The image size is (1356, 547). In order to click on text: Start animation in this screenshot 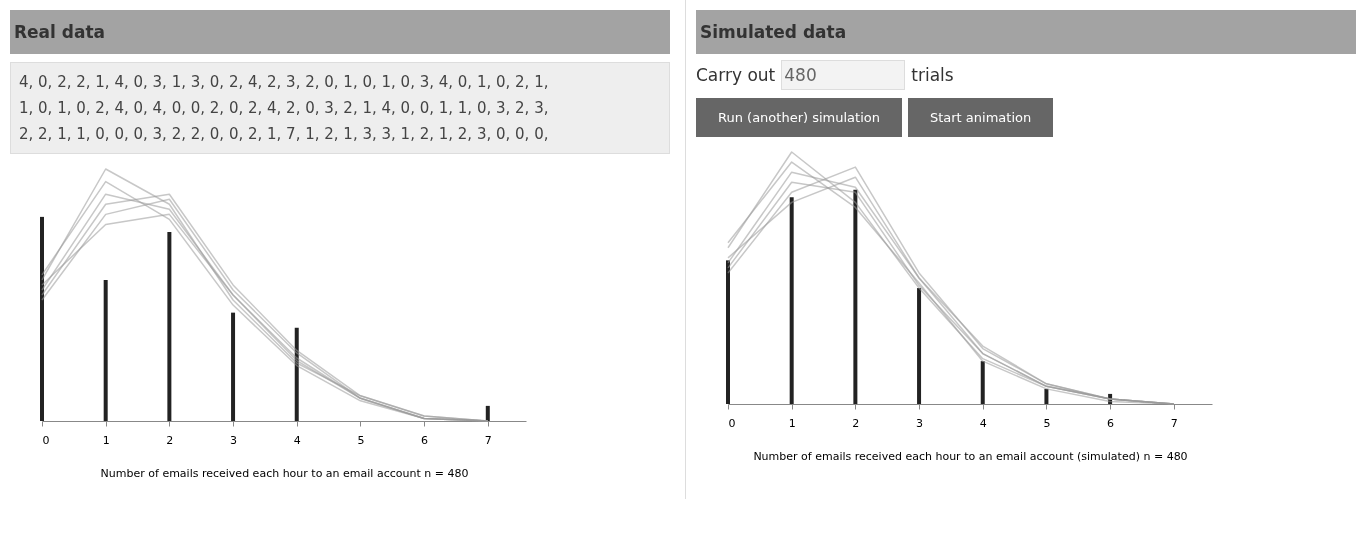, I will do `click(980, 117)`.